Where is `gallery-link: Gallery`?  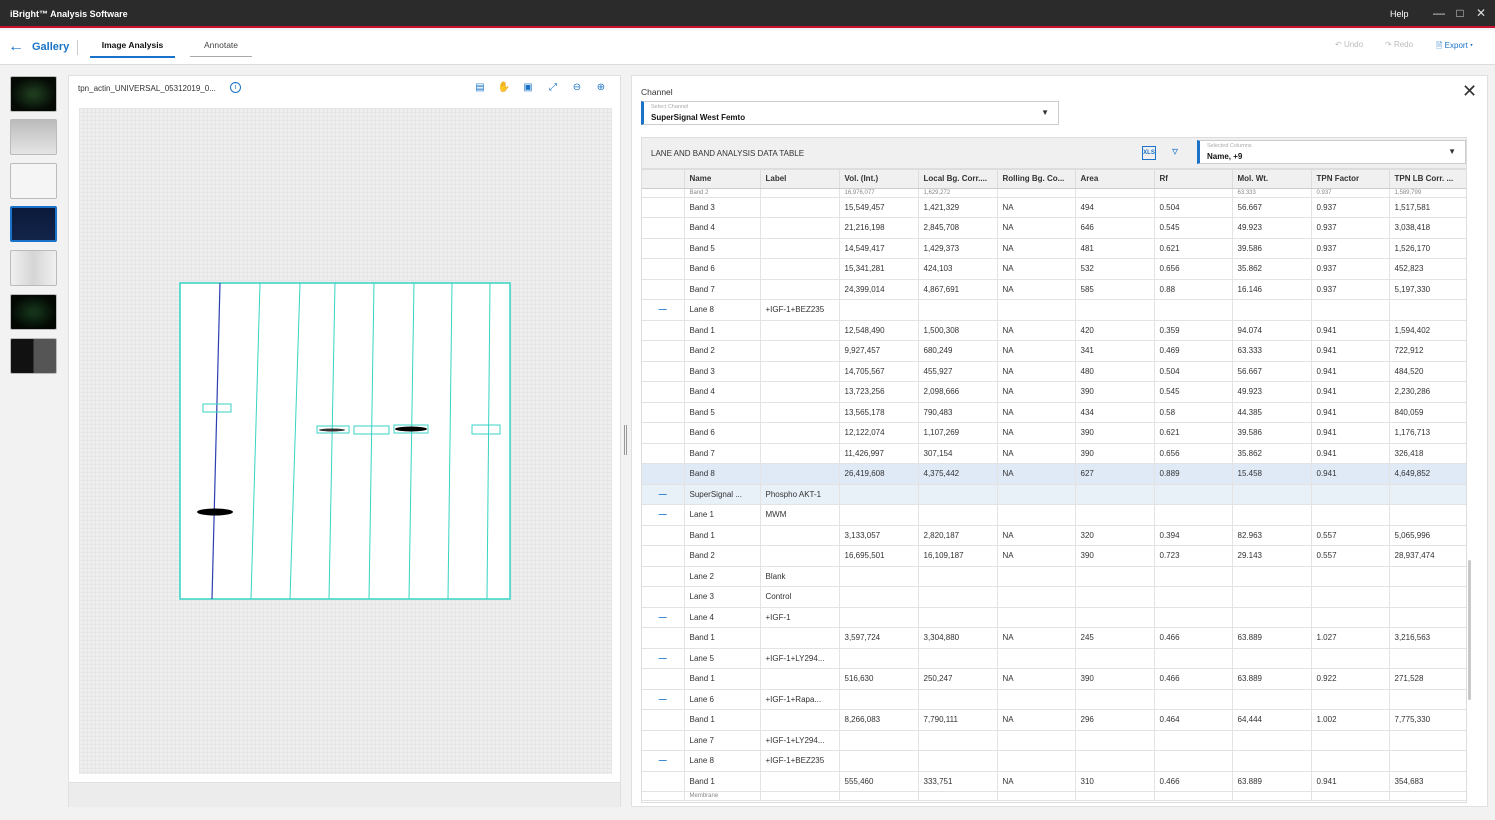 gallery-link: Gallery is located at coordinates (51, 47).